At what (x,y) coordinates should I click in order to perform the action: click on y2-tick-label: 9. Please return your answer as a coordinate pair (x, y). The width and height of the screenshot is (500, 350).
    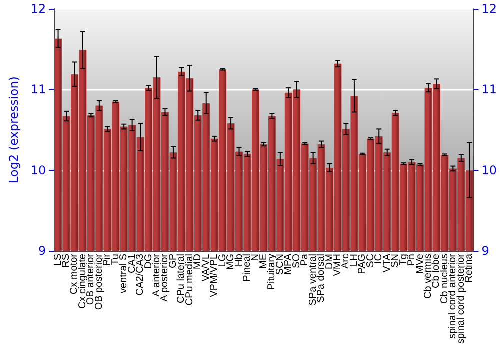
    Looking at the image, I should click on (486, 251).